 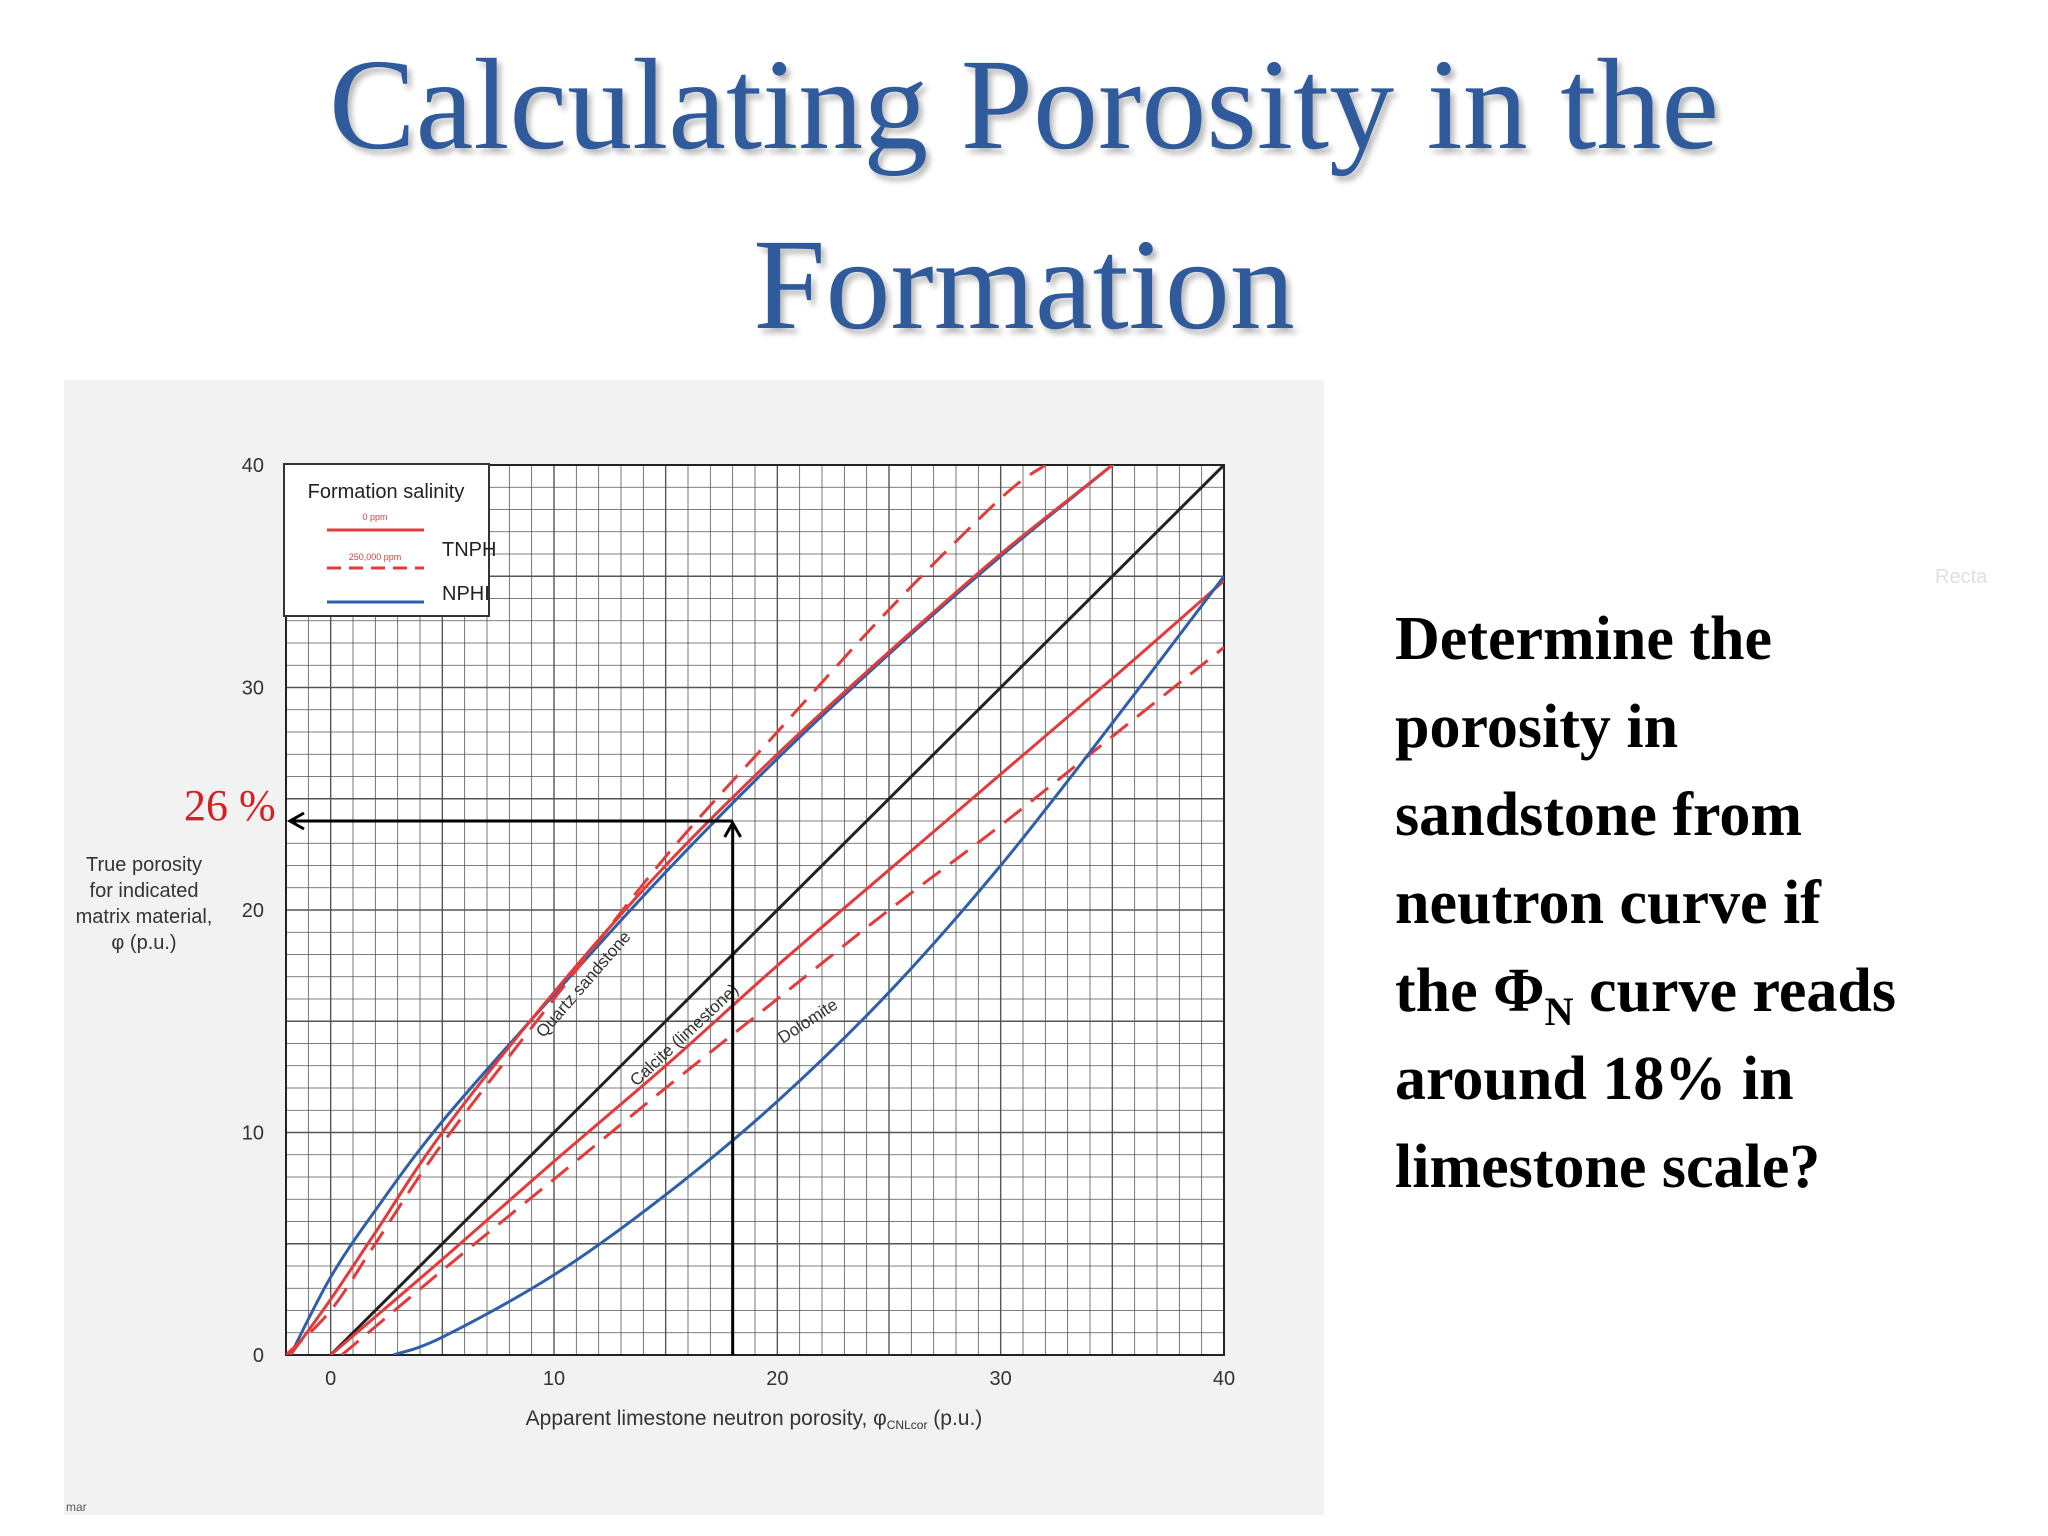 I want to click on question-curve-text: curve reads, so click(x=1735, y=991).